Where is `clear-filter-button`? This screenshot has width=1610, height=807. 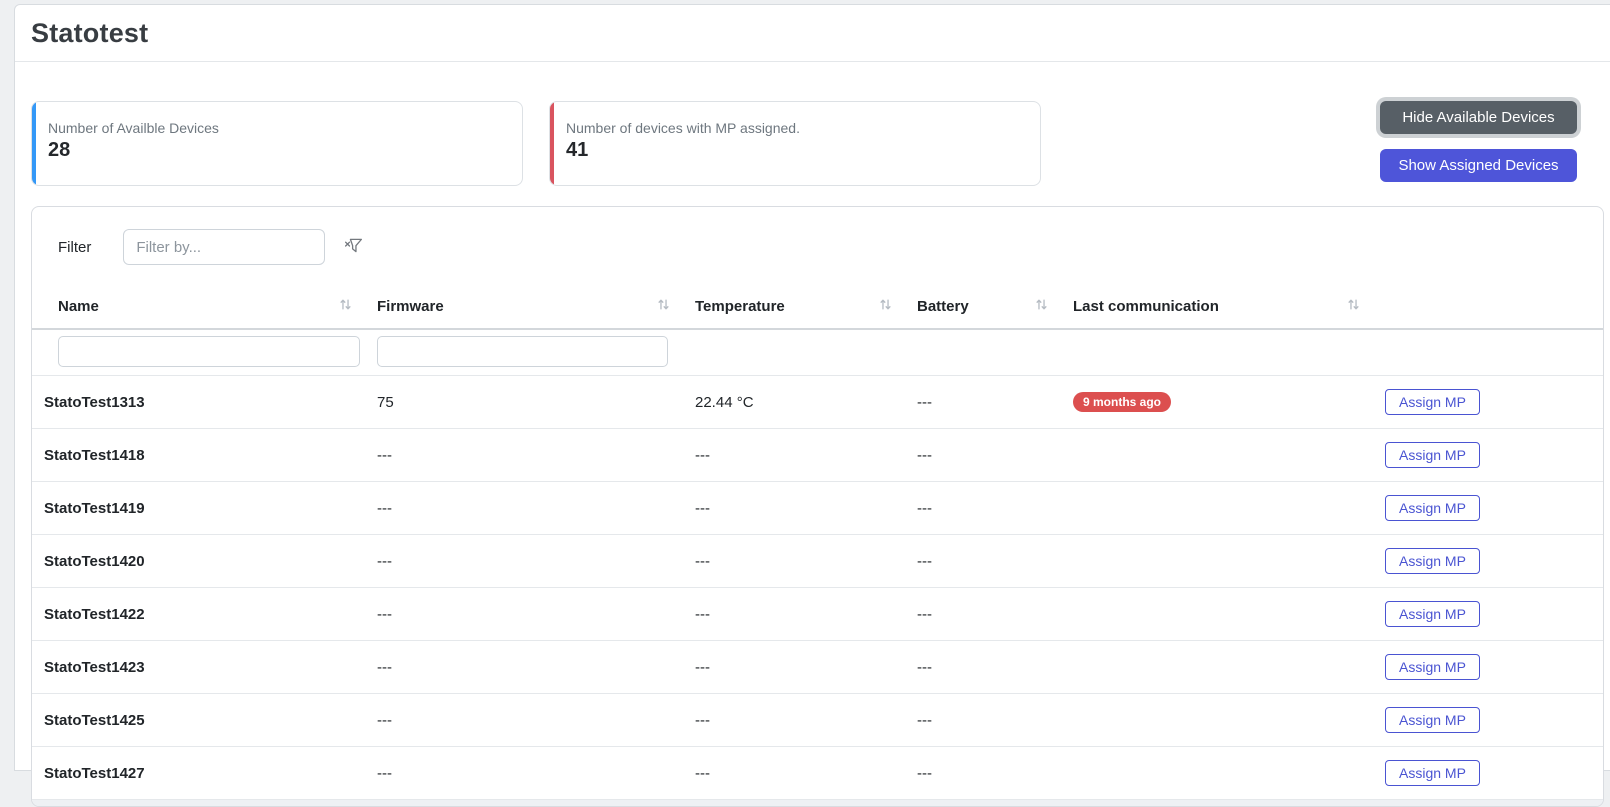 clear-filter-button is located at coordinates (353, 247).